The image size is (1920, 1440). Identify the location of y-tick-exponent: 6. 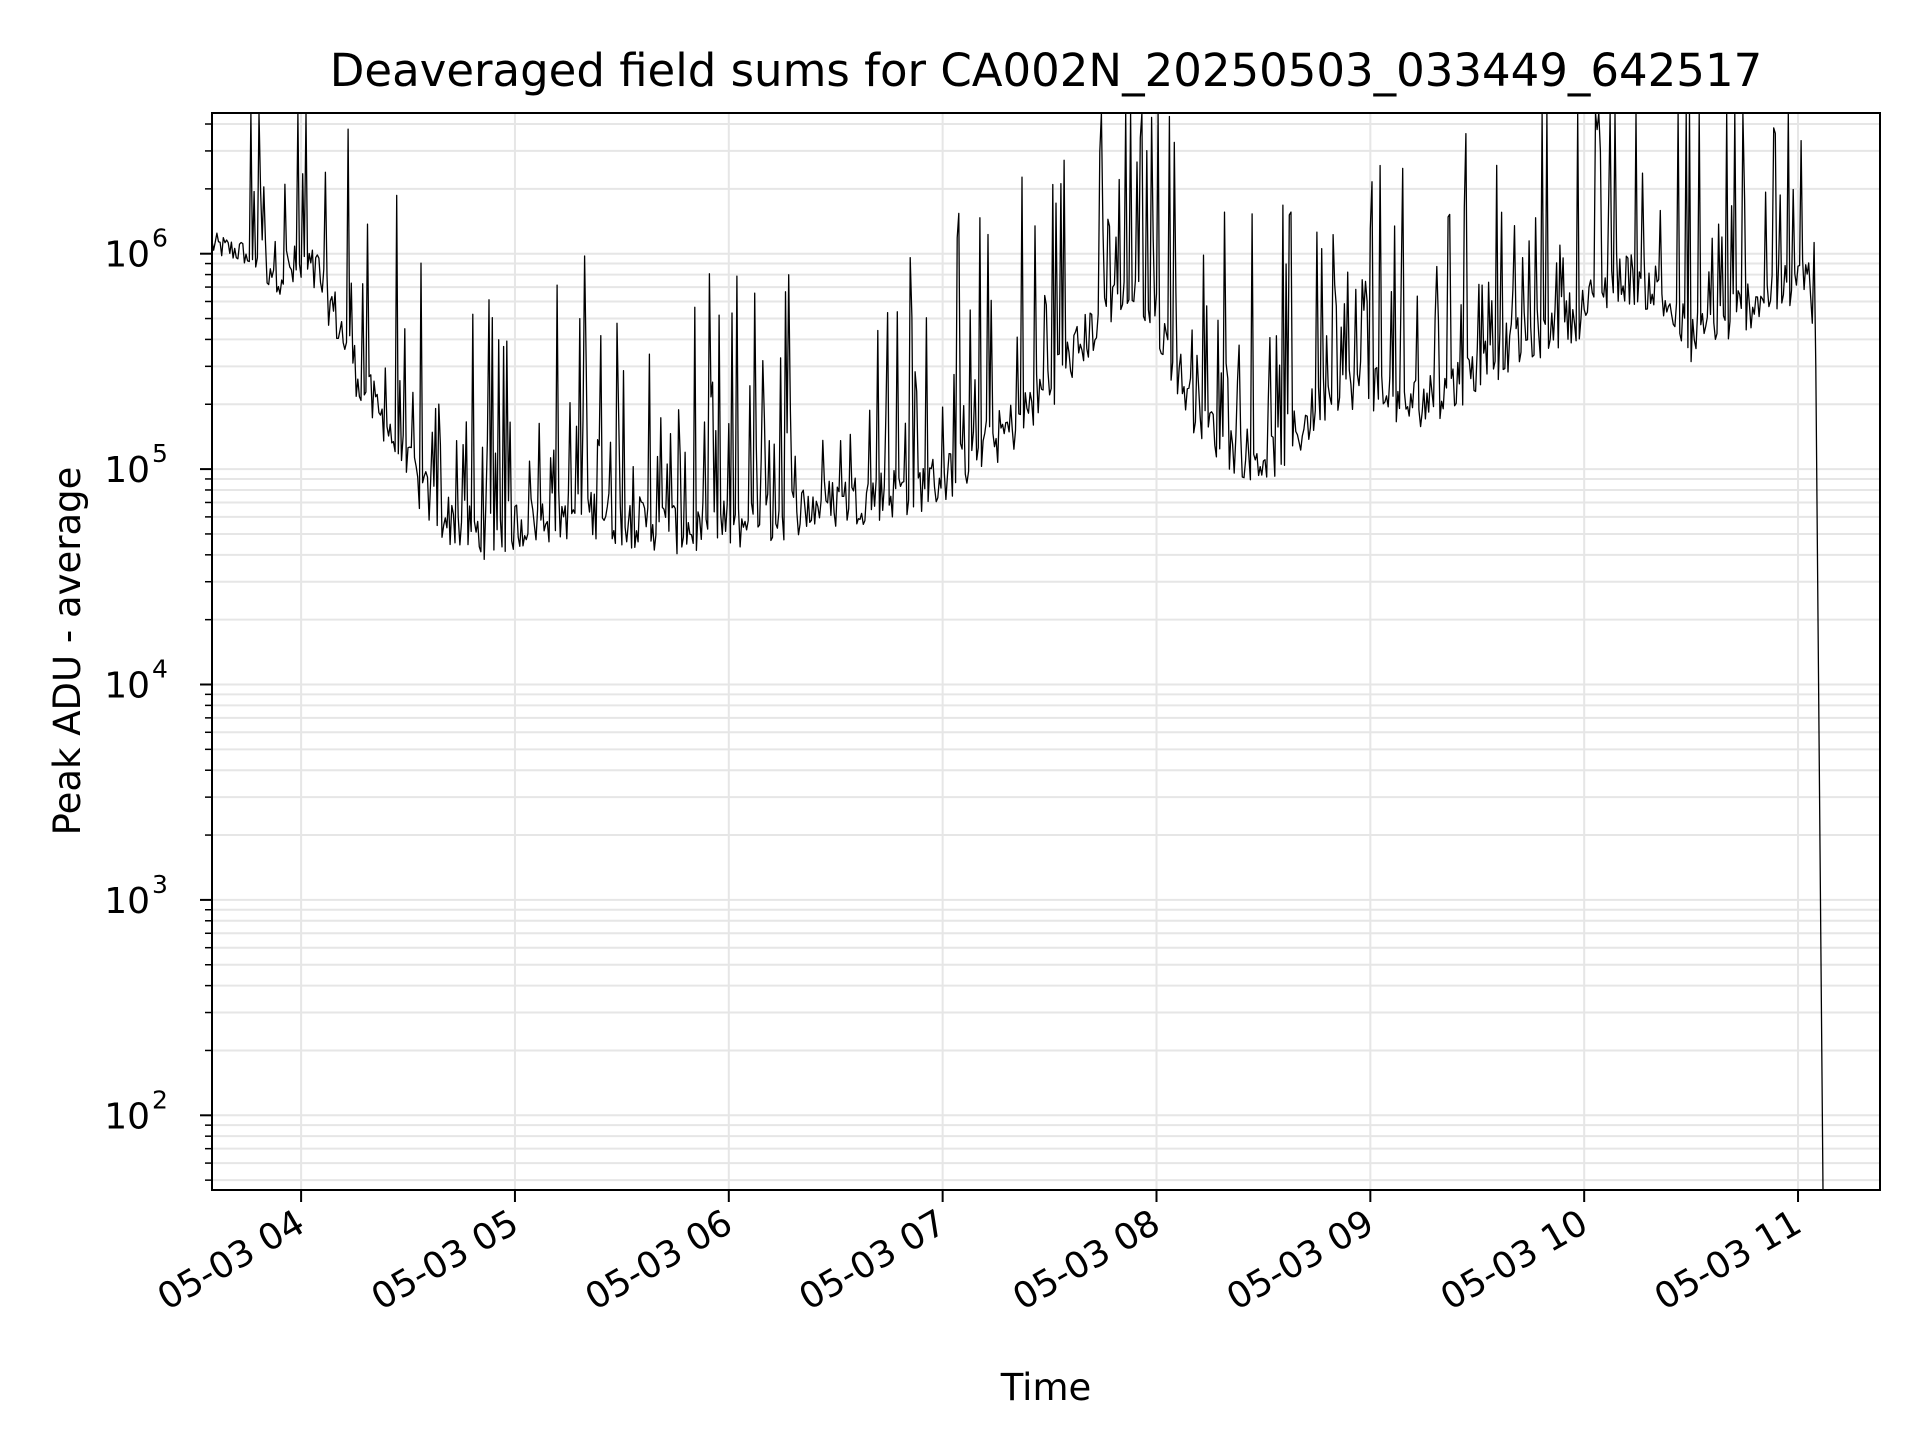
(160, 238).